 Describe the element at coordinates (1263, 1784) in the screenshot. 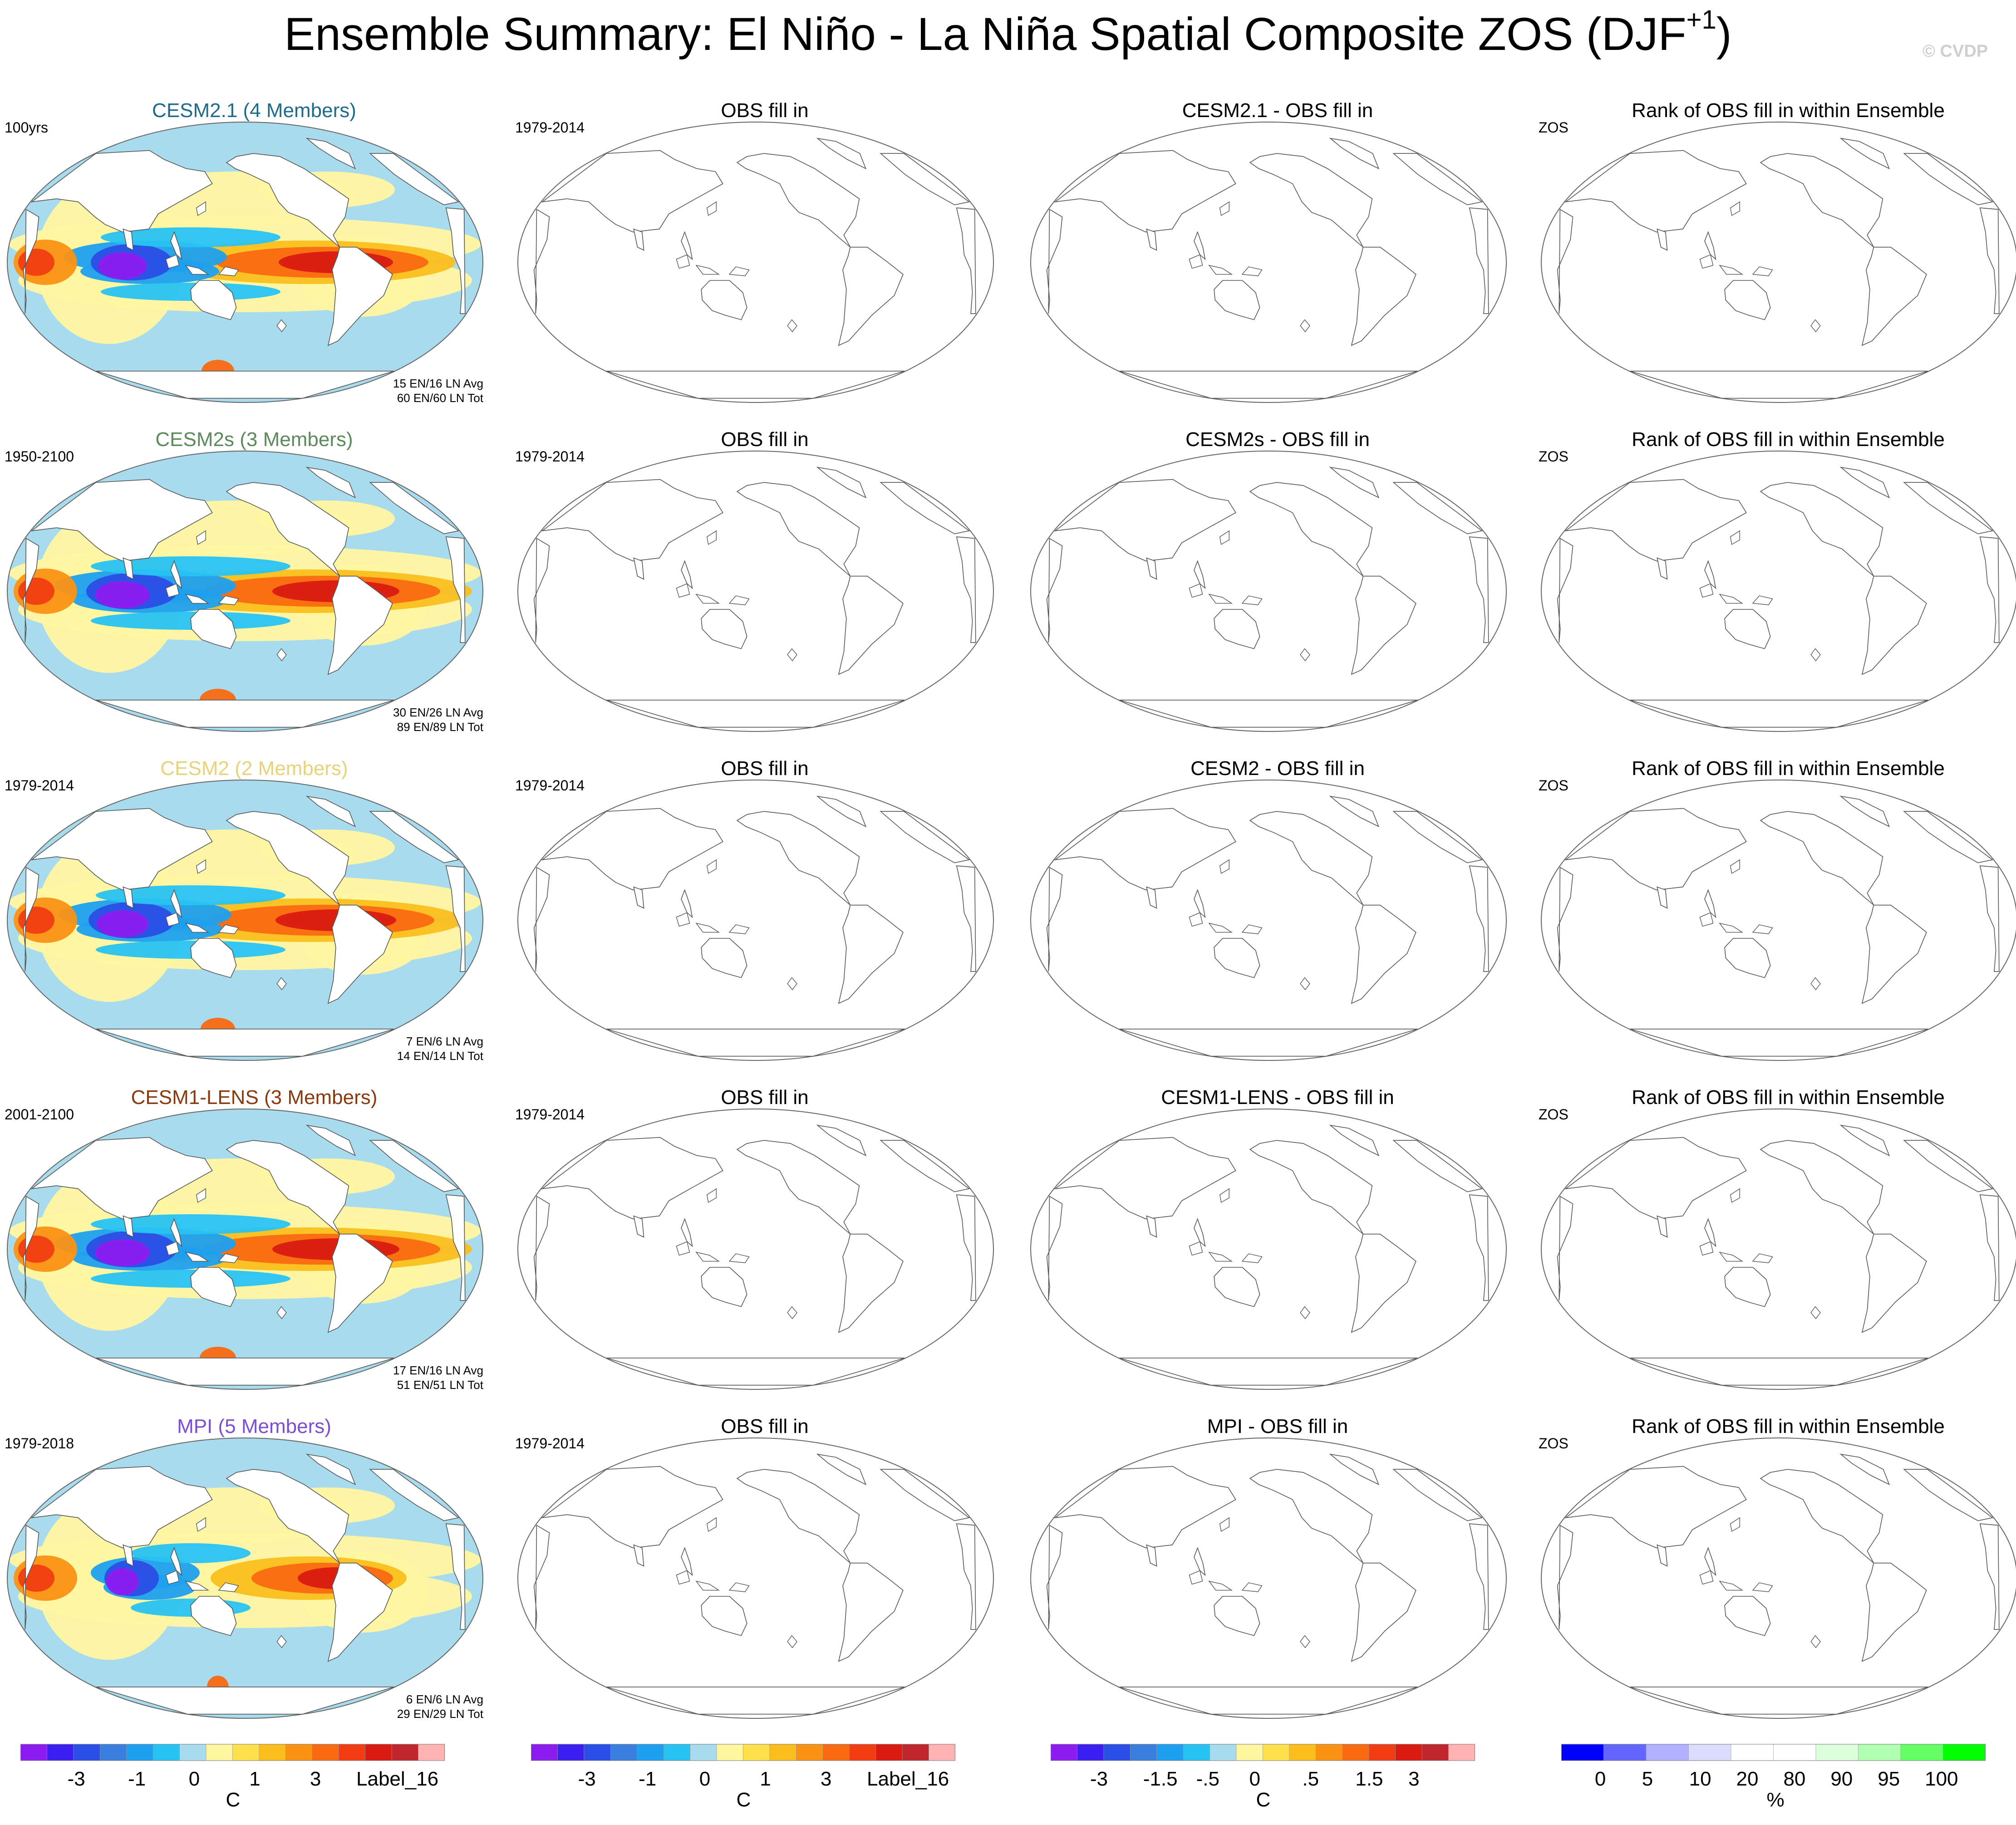

I see `colorbar: -3 -1.5 -.5 0 .5 1.5 3 C` at that location.